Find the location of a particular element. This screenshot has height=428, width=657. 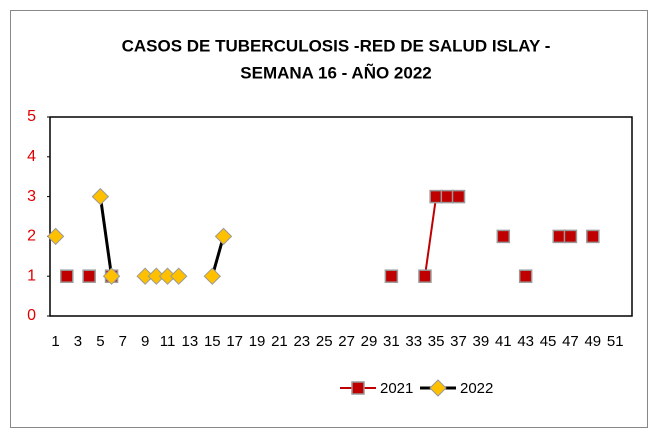

x-tick-label: 23 is located at coordinates (301, 341).